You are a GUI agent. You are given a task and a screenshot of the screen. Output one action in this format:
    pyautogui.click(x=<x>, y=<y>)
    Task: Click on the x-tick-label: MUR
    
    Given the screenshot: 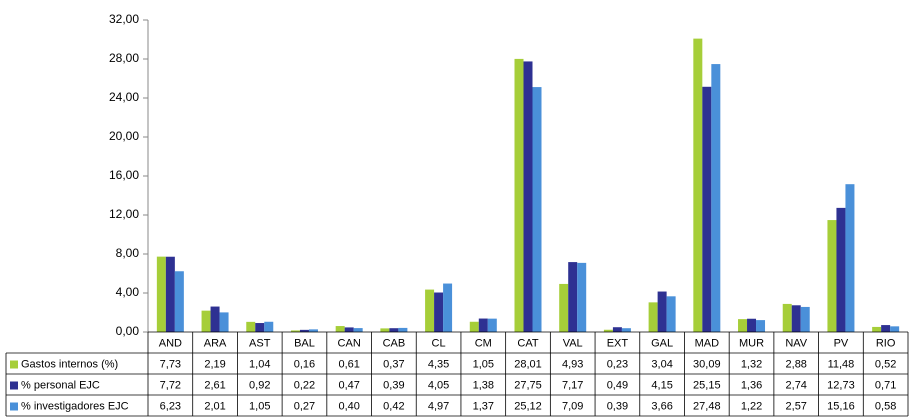 What is the action you would take?
    pyautogui.click(x=751, y=343)
    